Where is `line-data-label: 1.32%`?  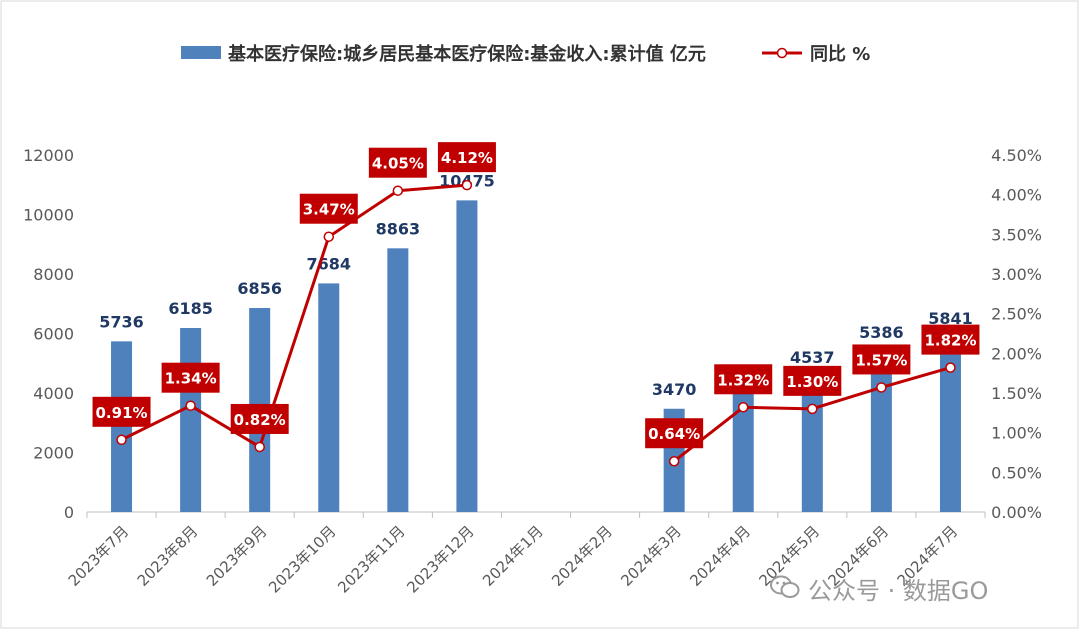
line-data-label: 1.32% is located at coordinates (743, 380).